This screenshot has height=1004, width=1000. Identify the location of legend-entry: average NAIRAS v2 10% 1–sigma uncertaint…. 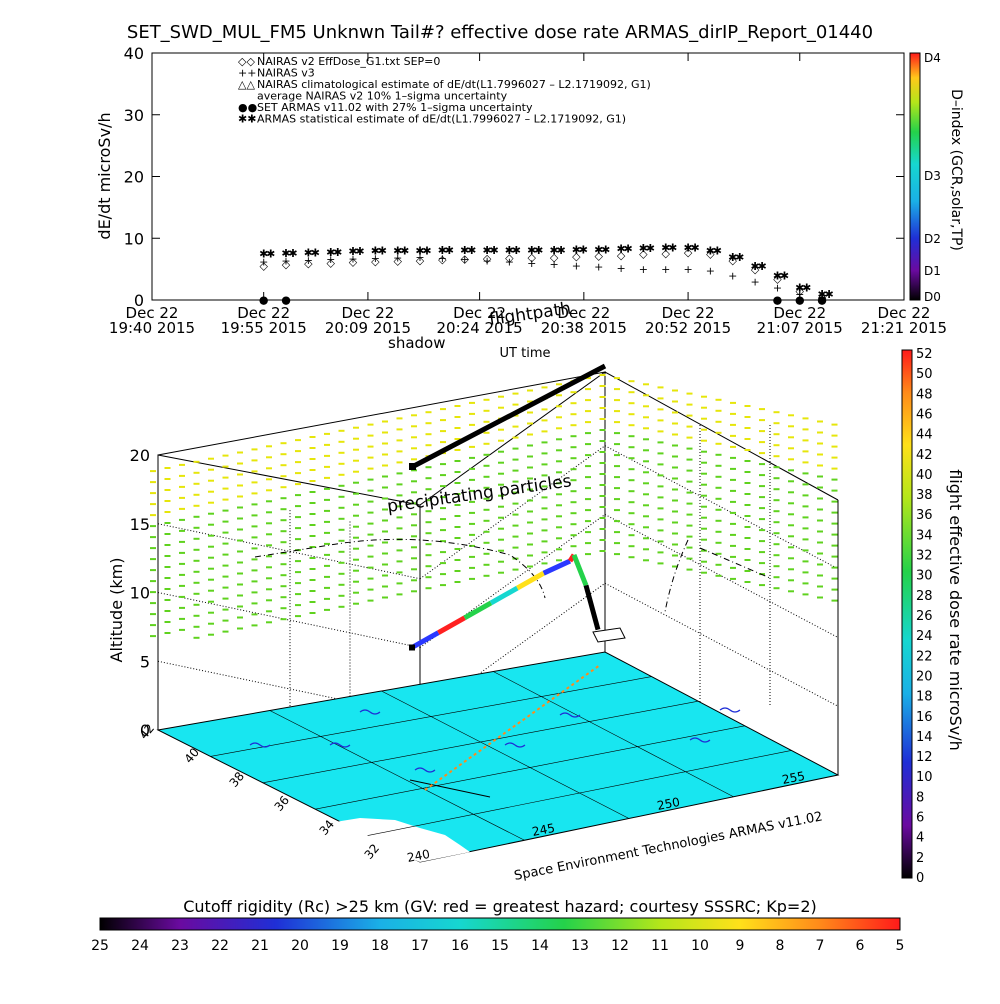
(382, 96).